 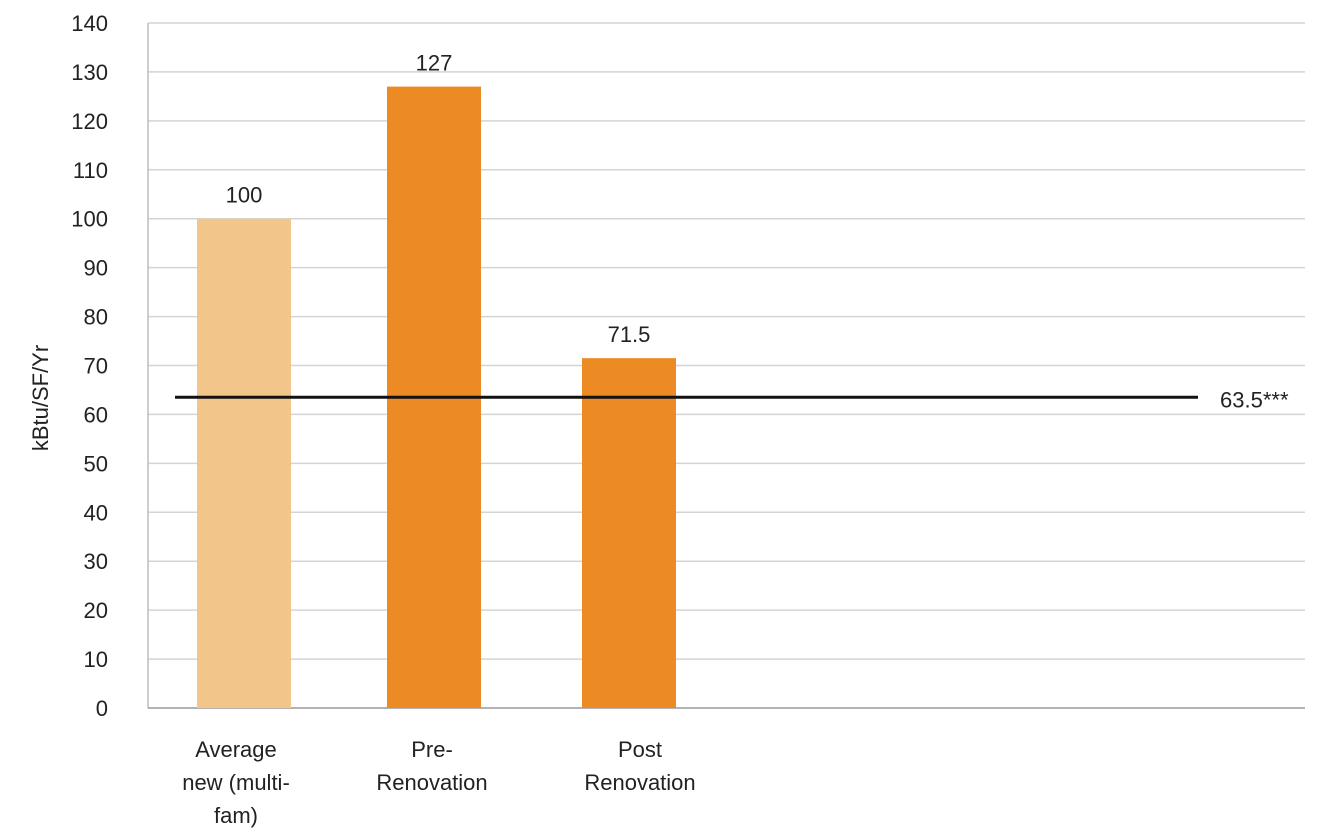 I want to click on y-tick-label: 60, so click(x=96, y=414).